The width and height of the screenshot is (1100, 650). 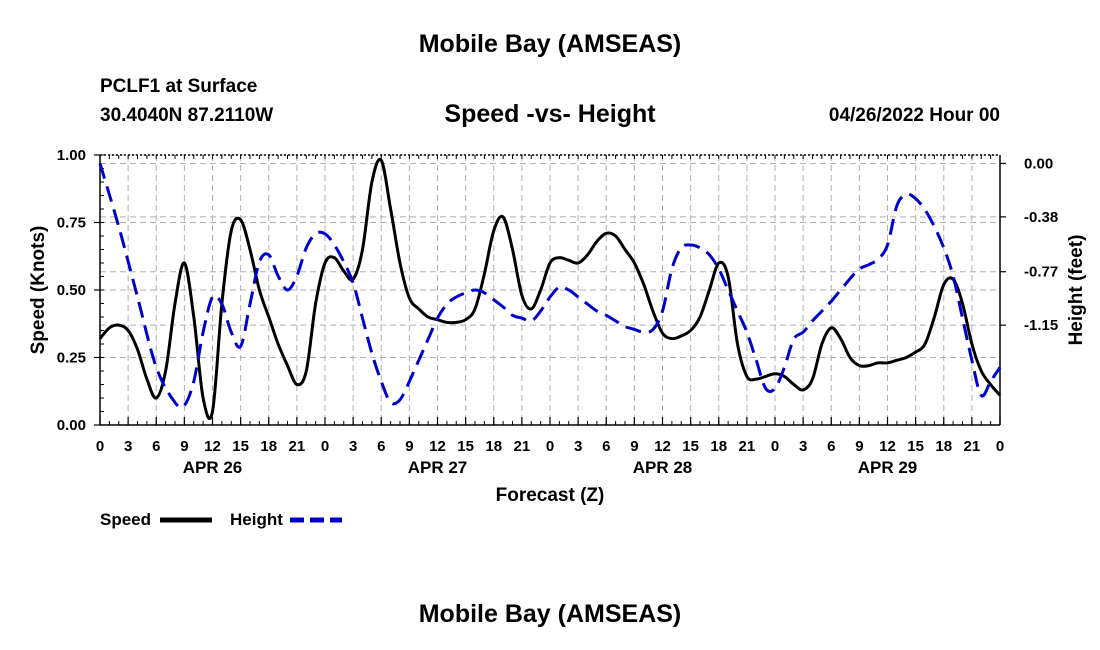 What do you see at coordinates (71, 223) in the screenshot?
I see `y-tick-label: 0.75` at bounding box center [71, 223].